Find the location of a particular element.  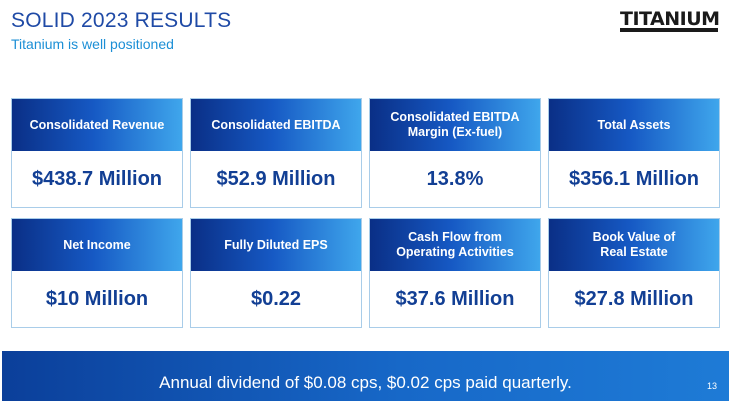

metric-value: $27.8 Million is located at coordinates (634, 298).